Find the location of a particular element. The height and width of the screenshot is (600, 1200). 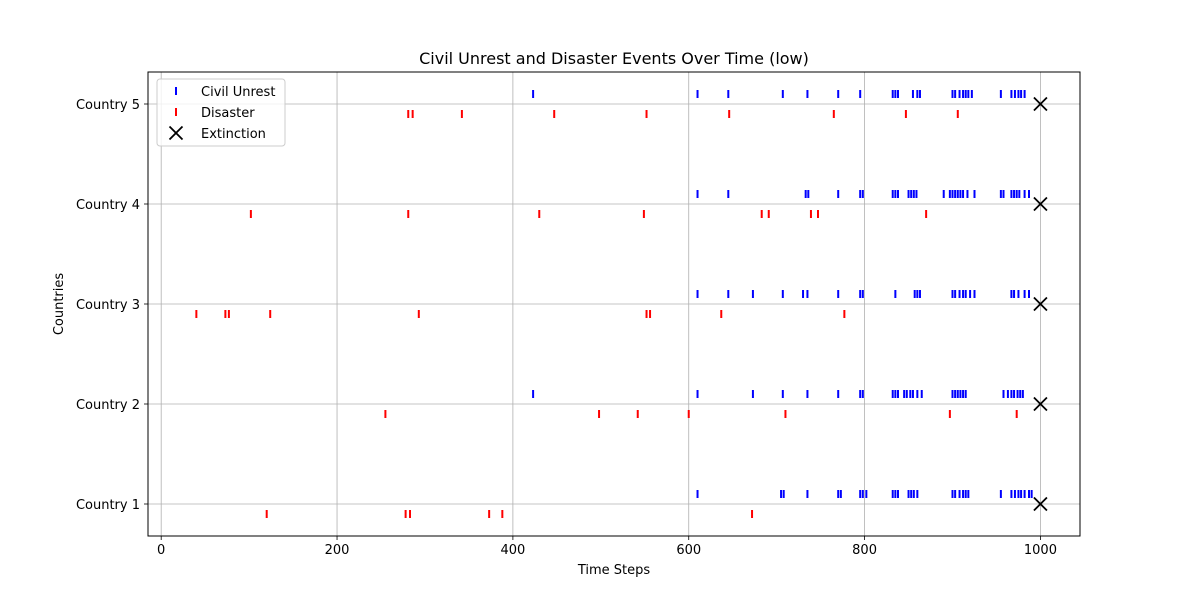

y-tick-label: Country 3 is located at coordinates (108, 305).